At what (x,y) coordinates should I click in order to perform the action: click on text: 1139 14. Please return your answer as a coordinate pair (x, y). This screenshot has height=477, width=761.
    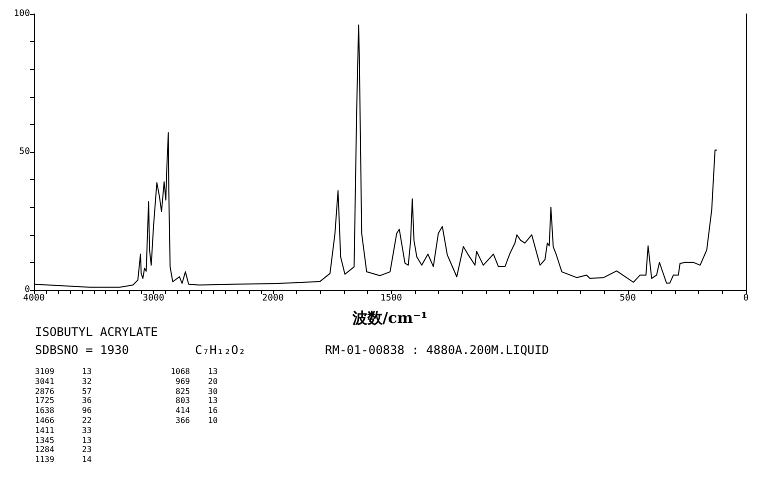
    Looking at the image, I should click on (63, 459).